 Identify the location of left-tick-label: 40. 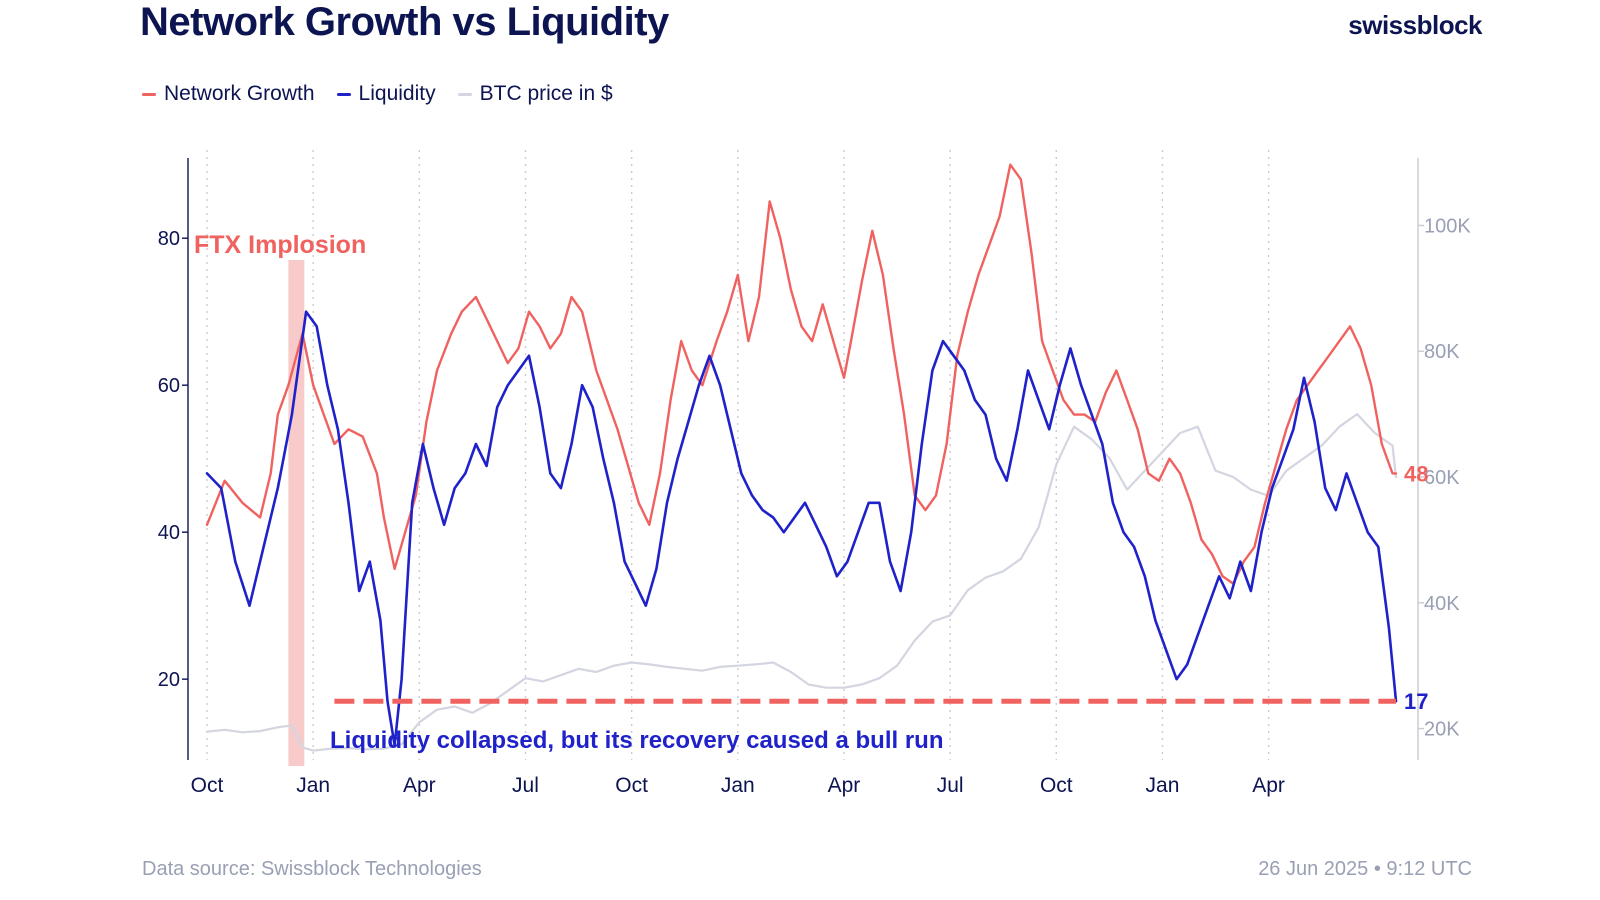
(169, 533).